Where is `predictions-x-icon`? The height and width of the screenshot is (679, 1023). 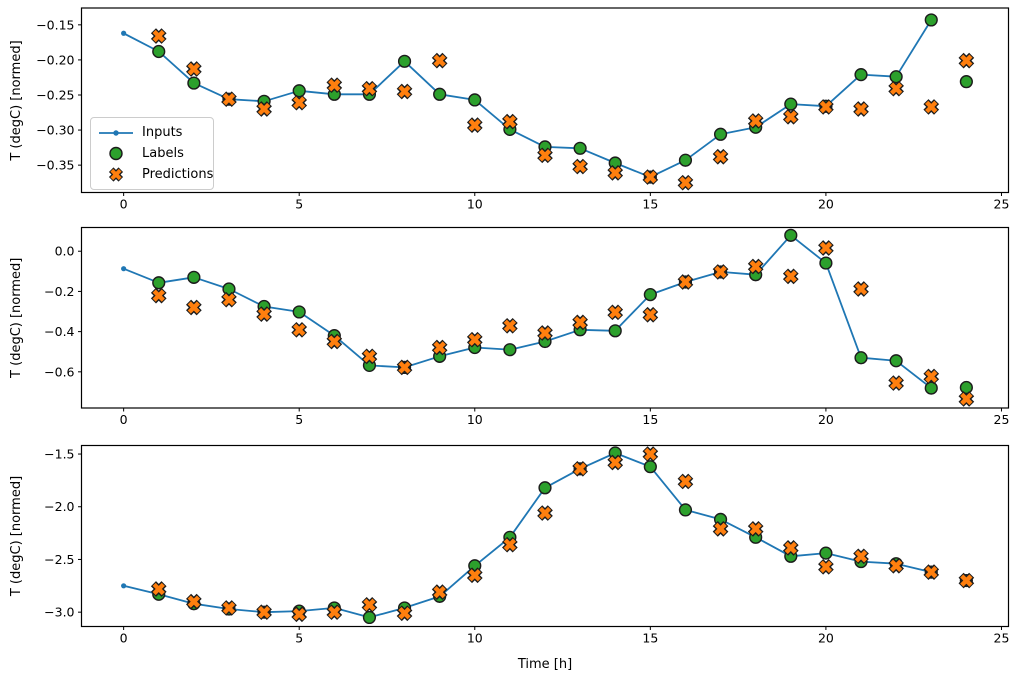 predictions-x-icon is located at coordinates (116, 174).